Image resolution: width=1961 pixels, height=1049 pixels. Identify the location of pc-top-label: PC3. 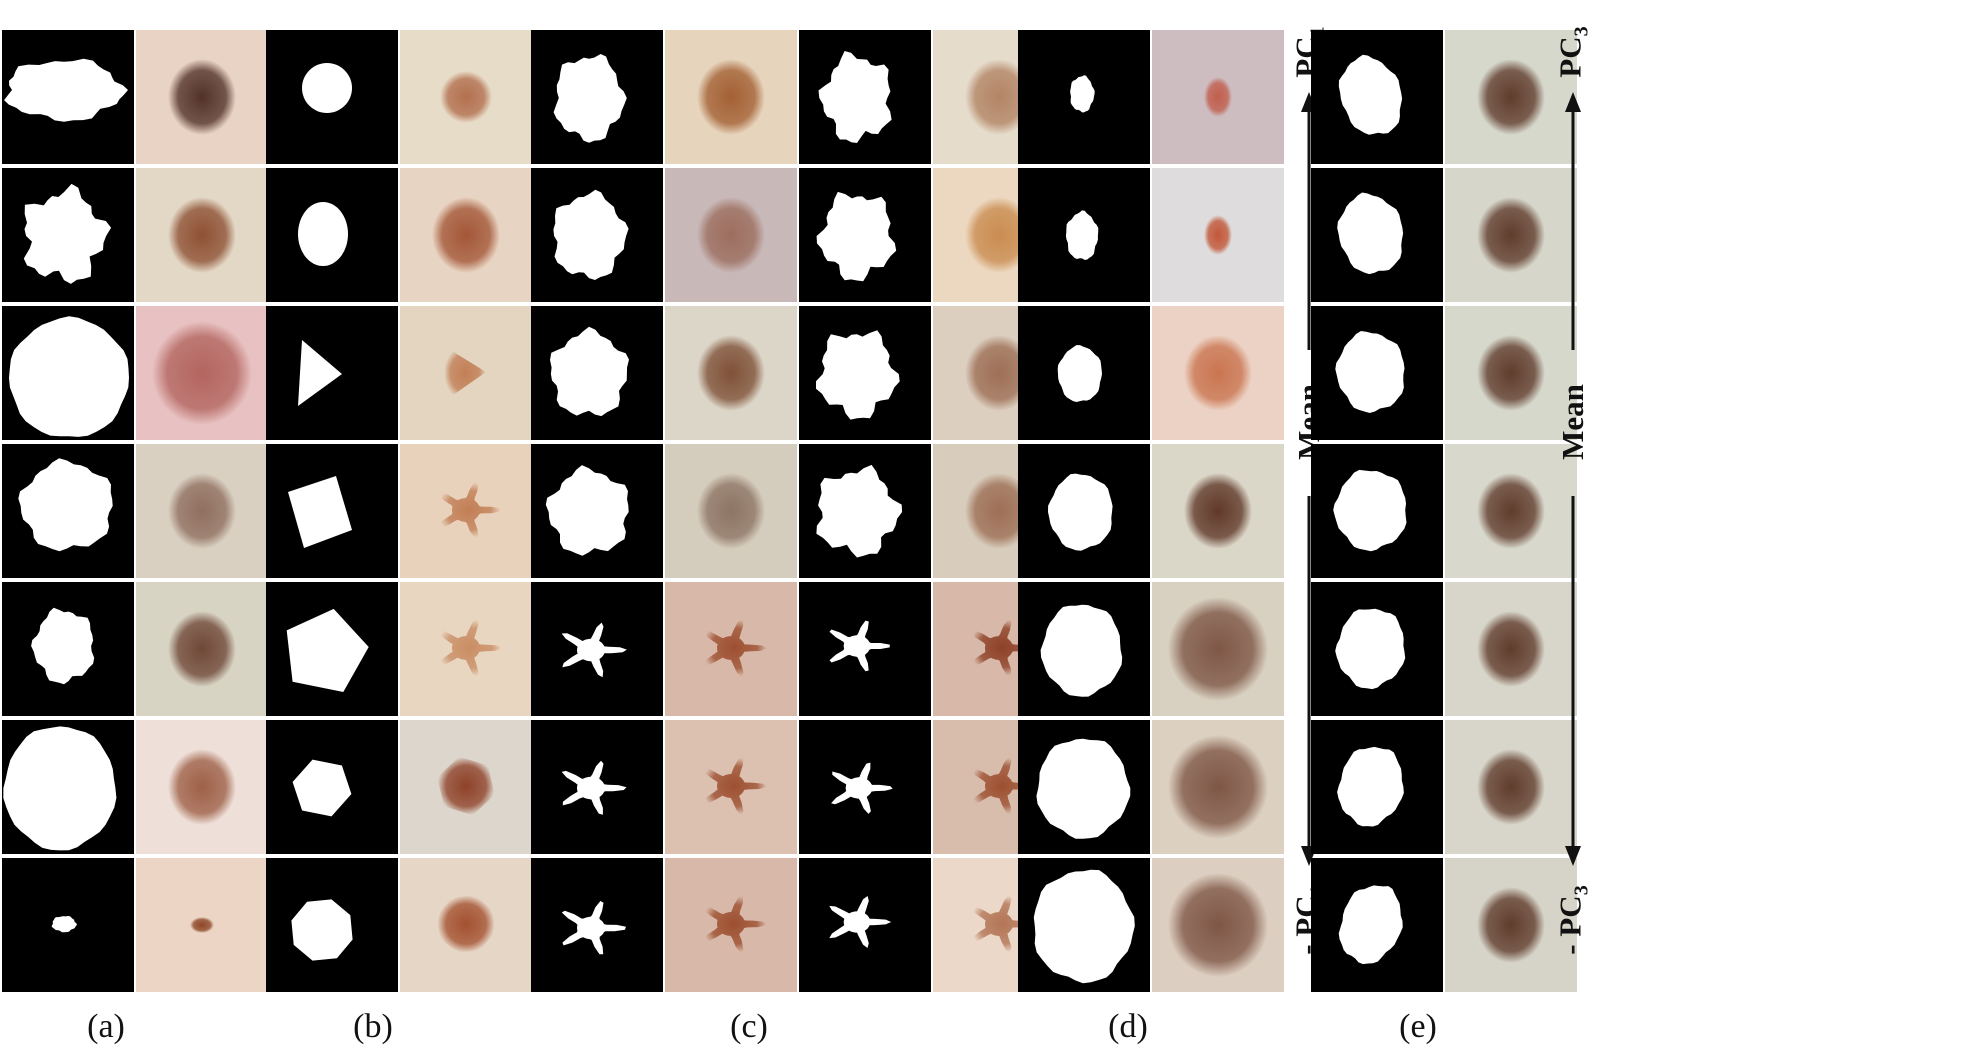
(1572, 52).